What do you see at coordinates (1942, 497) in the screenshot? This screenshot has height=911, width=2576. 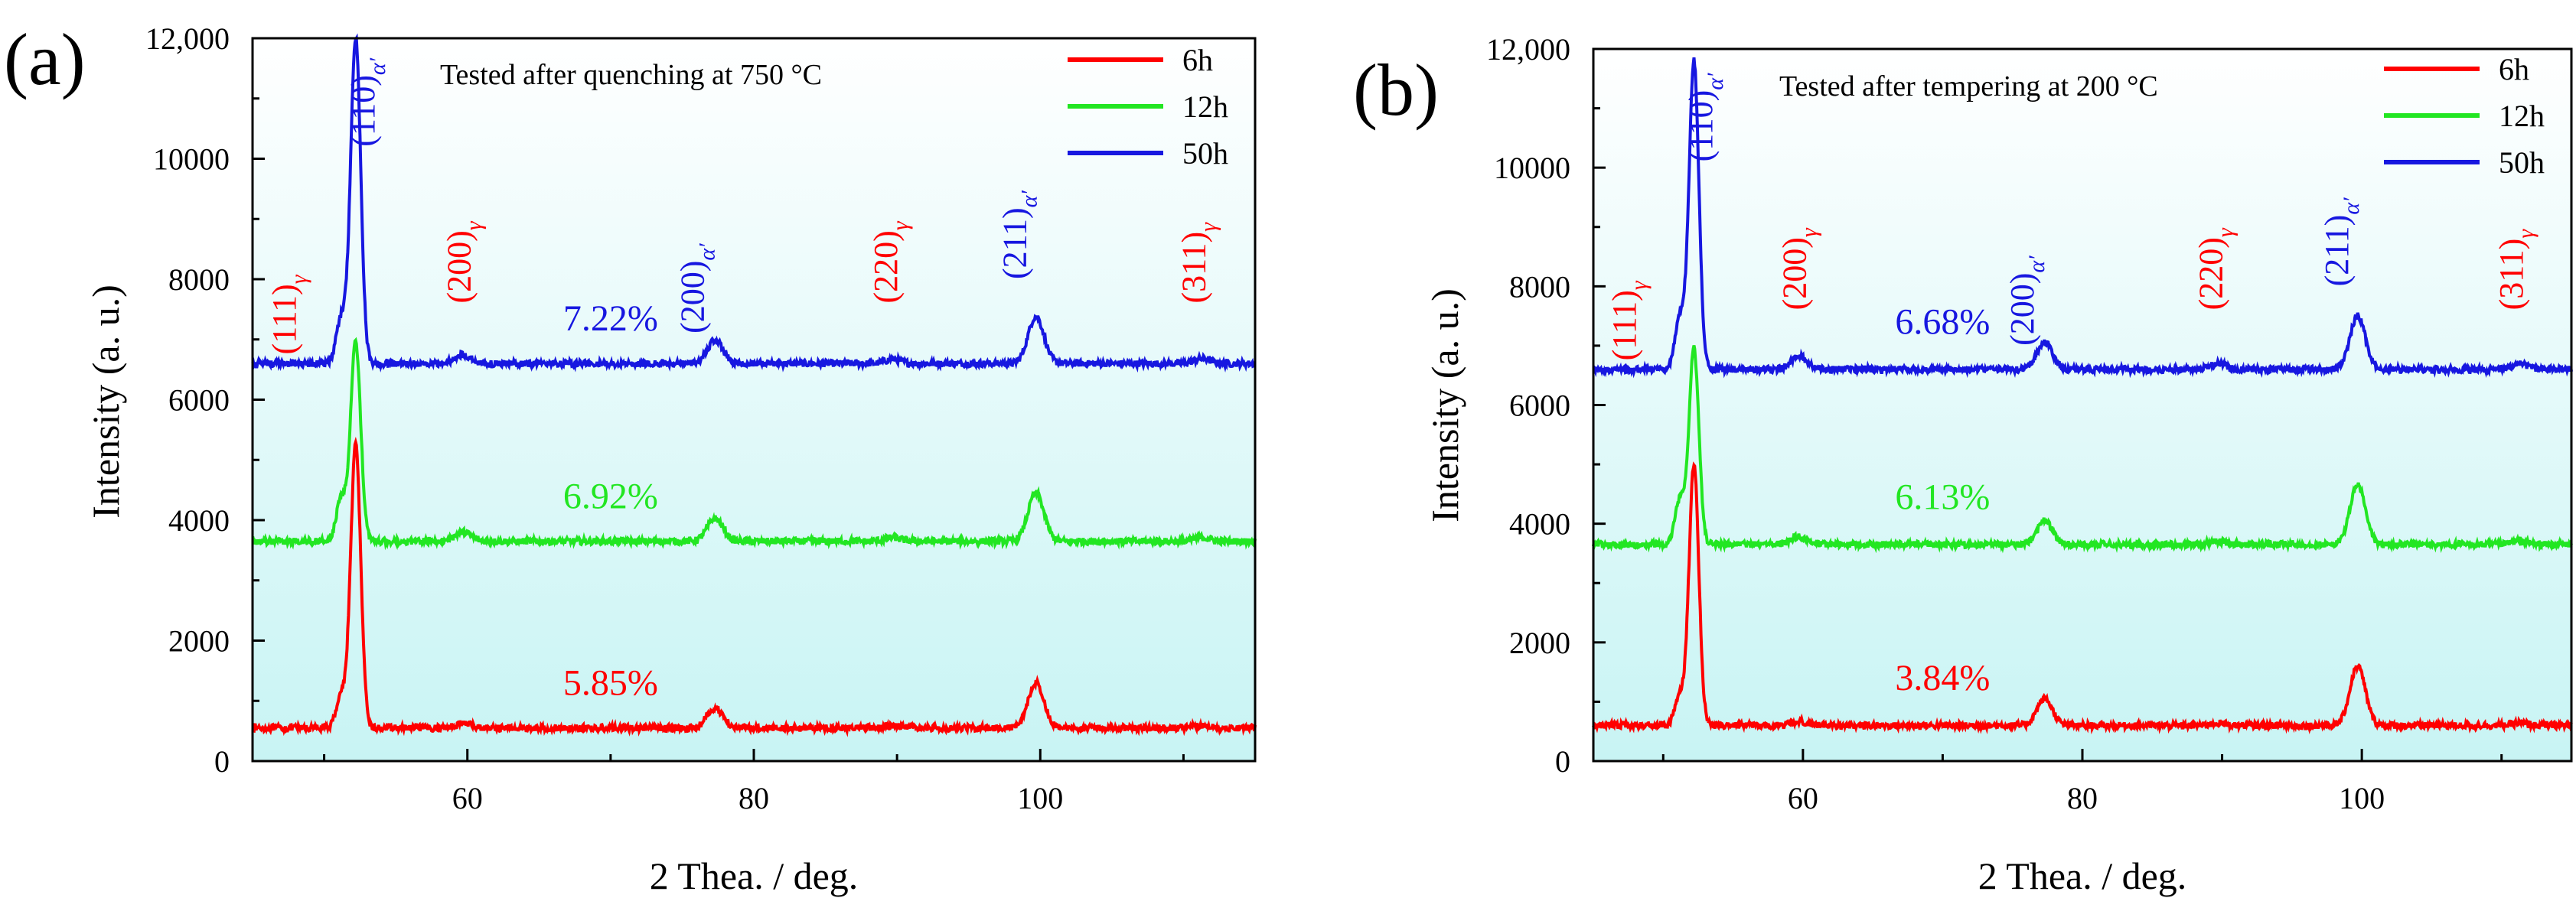 I see `fraction-label-12h: 6.13%` at bounding box center [1942, 497].